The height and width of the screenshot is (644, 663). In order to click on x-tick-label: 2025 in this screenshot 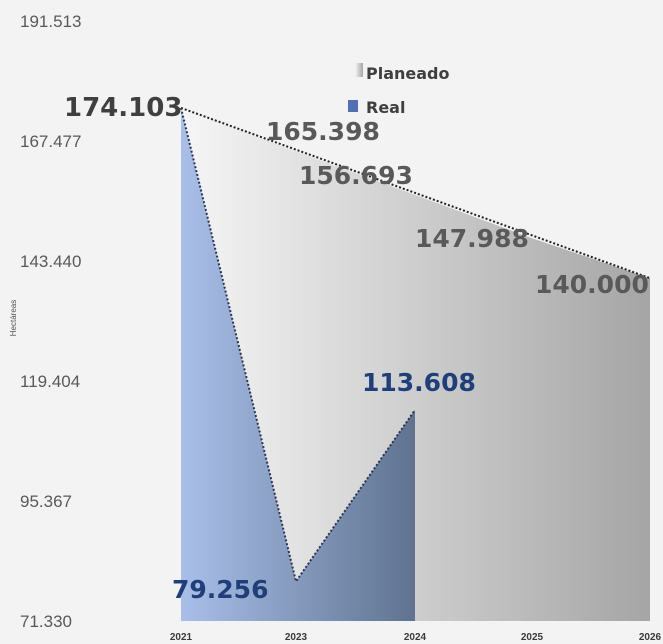, I will do `click(532, 637)`.